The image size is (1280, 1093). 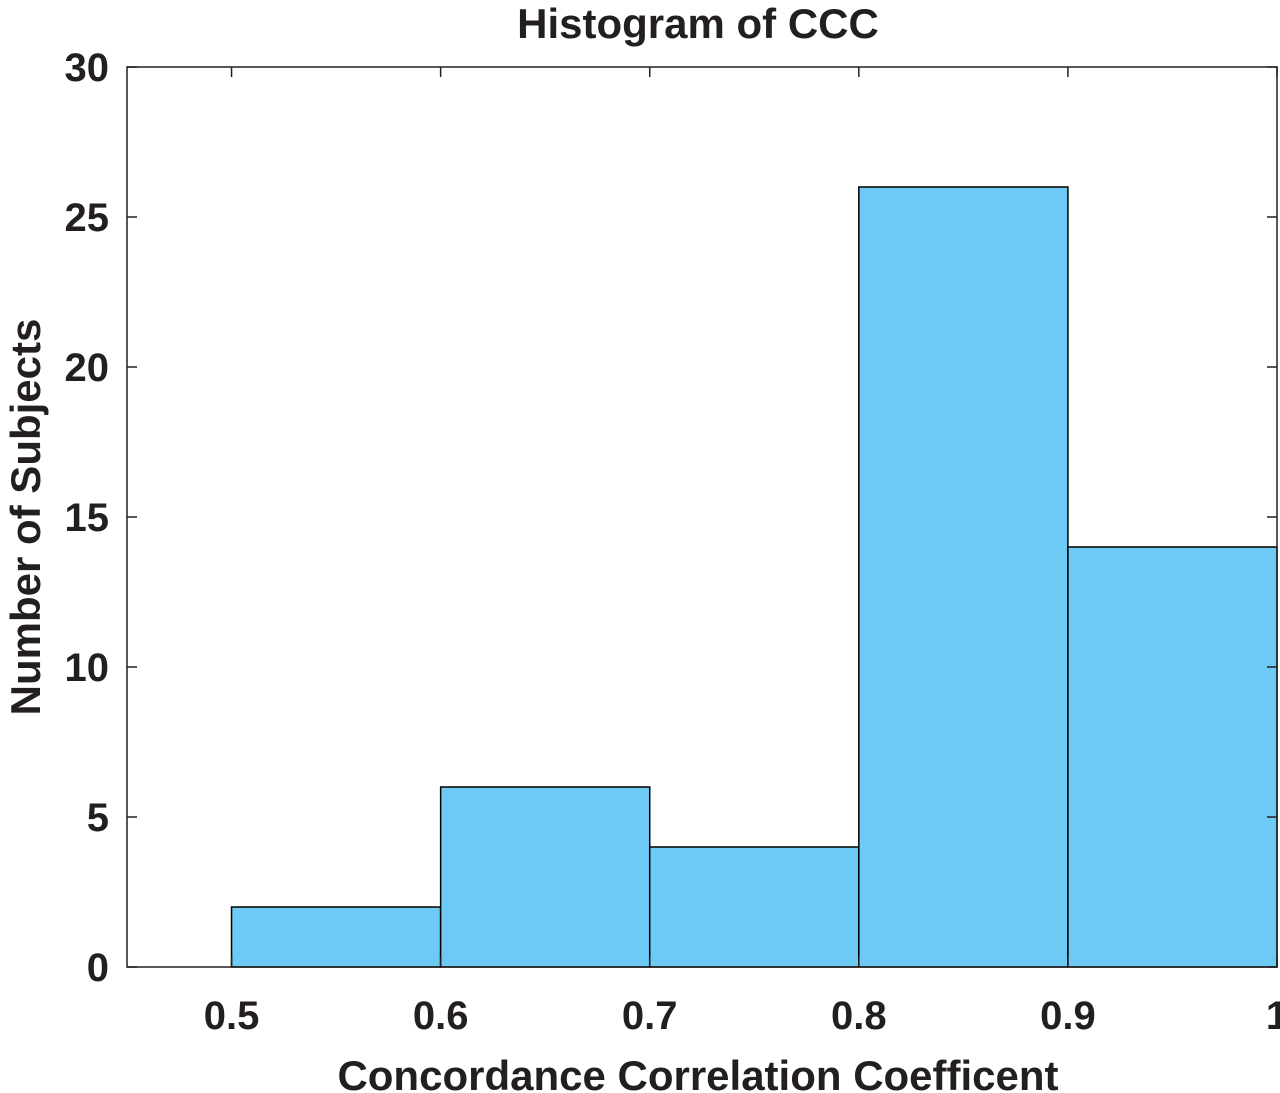 What do you see at coordinates (698, 23) in the screenshot?
I see `chart-title: Histogram of CCC` at bounding box center [698, 23].